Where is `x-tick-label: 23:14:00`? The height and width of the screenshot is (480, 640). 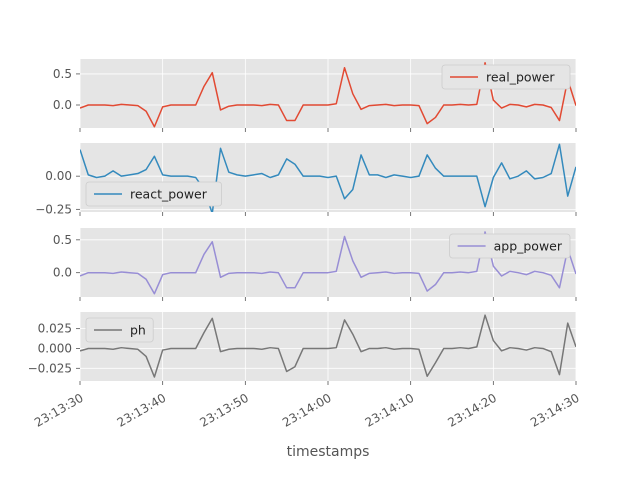 x-tick-label: 23:14:00 is located at coordinates (307, 410).